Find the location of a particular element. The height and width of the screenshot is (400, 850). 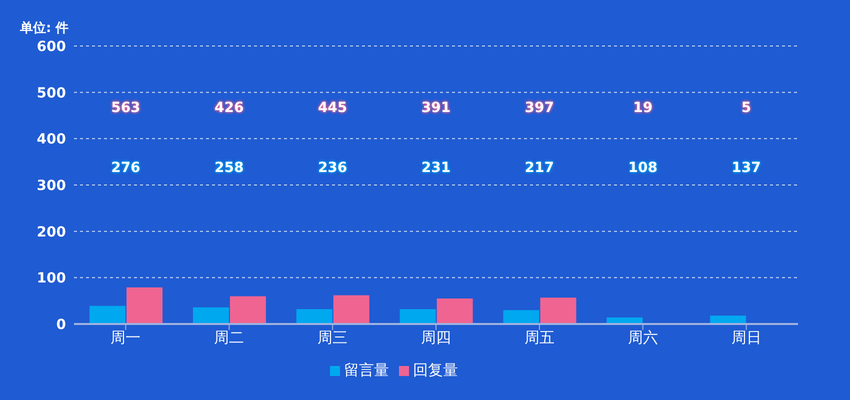

annotation: 391 is located at coordinates (436, 108).